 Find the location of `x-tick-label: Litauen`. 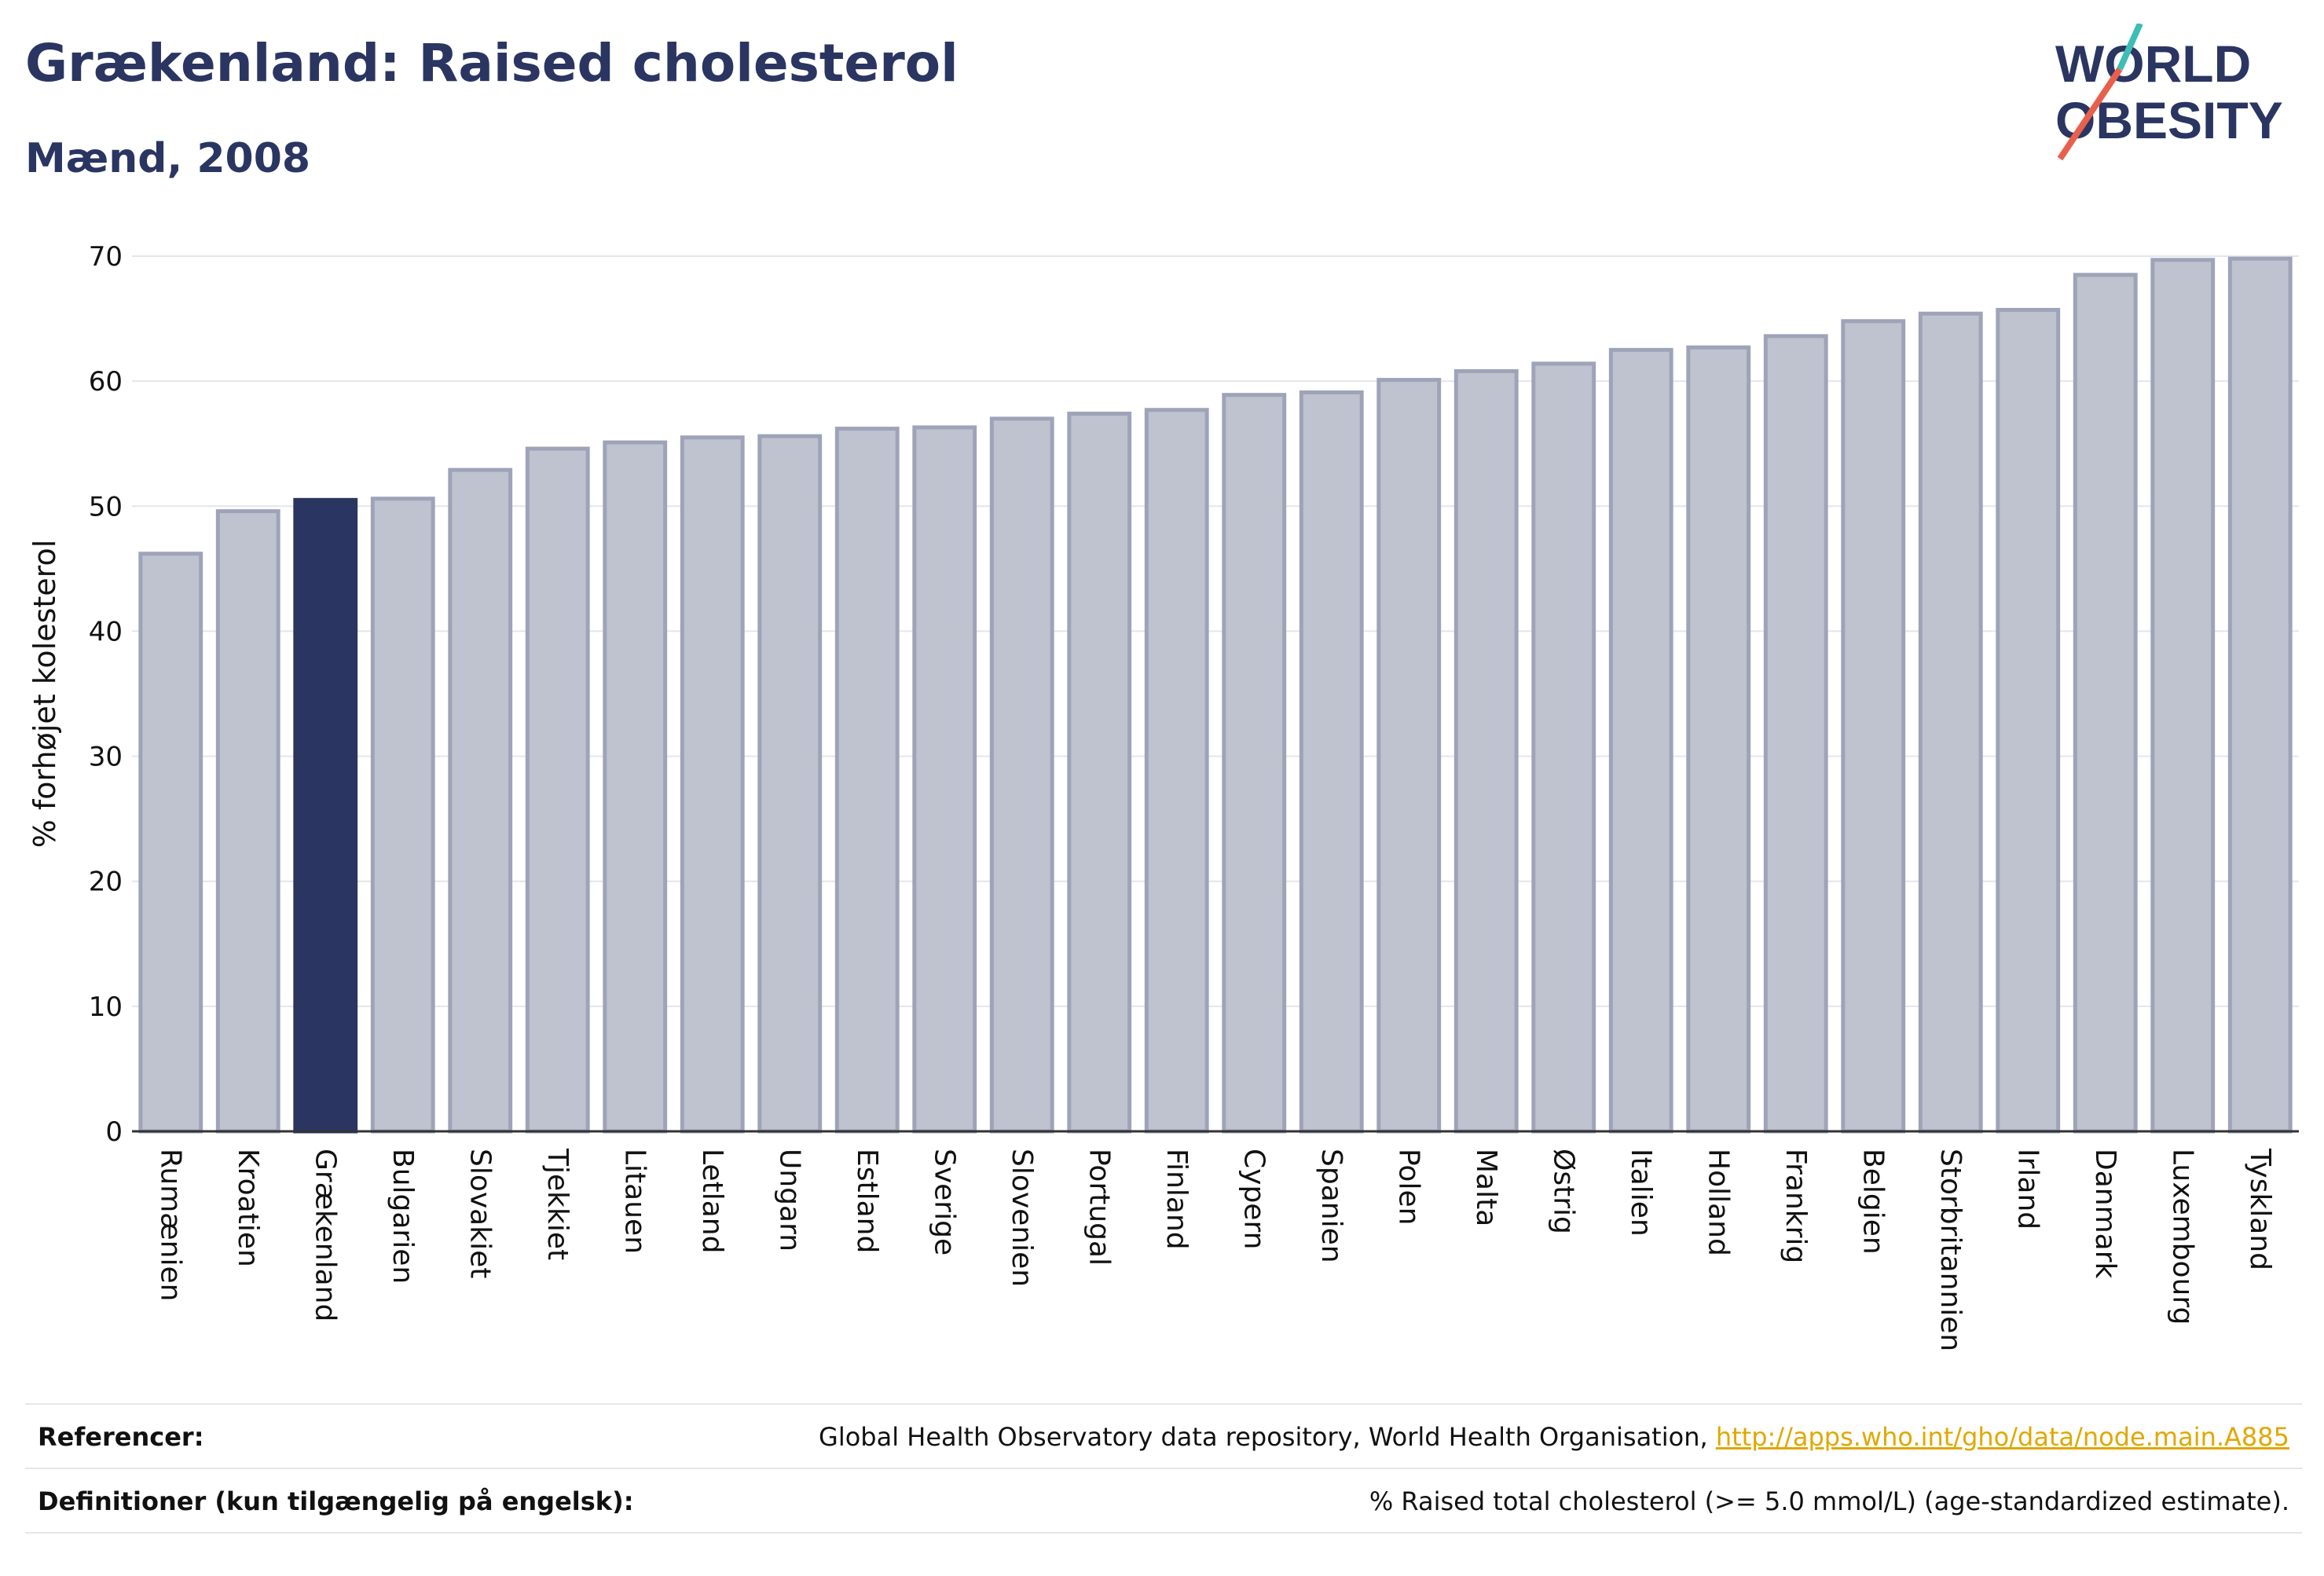

x-tick-label: Litauen is located at coordinates (634, 1201).